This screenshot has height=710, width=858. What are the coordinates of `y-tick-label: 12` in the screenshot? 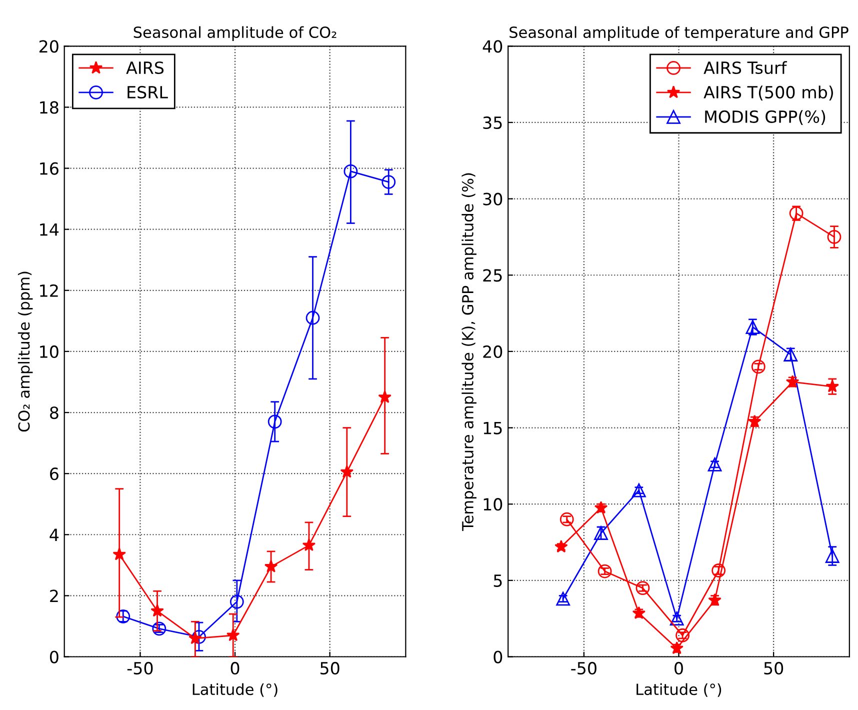 It's located at (49, 290).